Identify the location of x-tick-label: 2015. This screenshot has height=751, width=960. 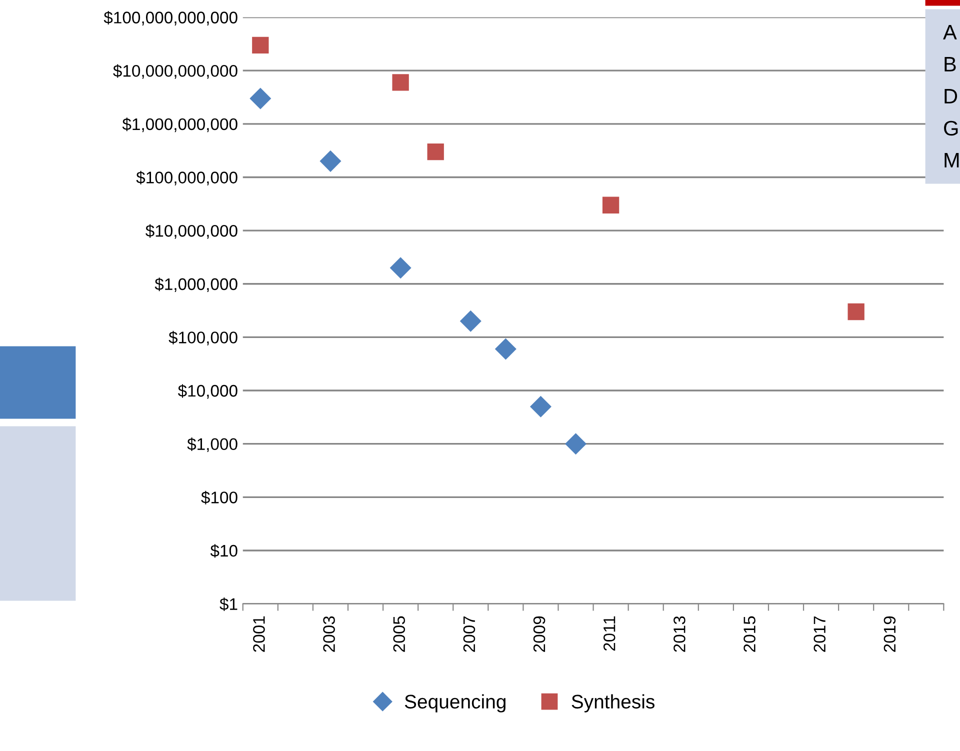
(750, 634).